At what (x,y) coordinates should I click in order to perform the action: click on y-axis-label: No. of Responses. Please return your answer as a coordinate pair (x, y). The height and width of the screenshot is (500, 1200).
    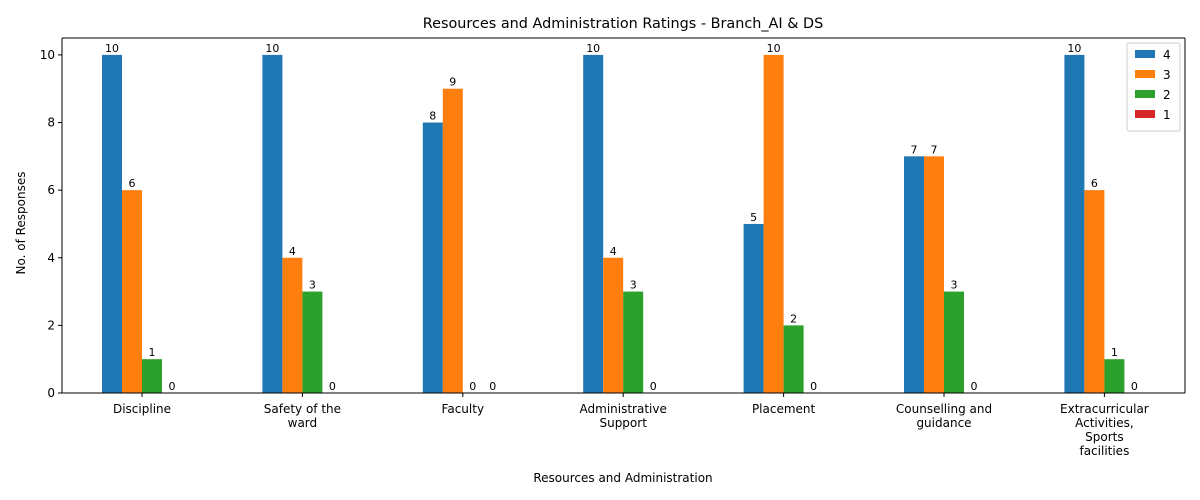
    Looking at the image, I should click on (21, 222).